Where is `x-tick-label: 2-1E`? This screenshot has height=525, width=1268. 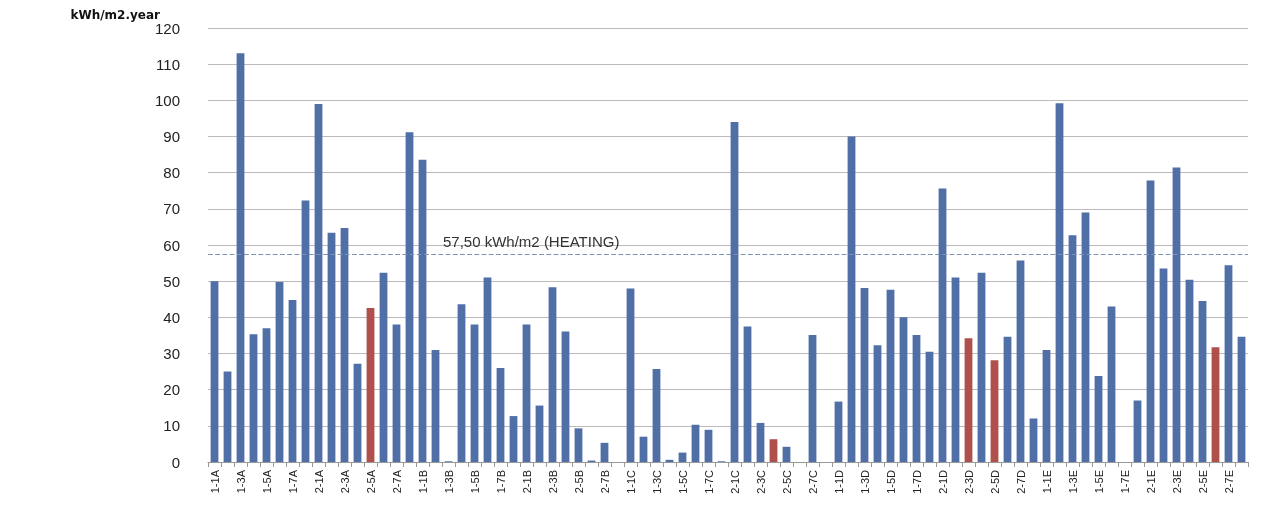
x-tick-label: 2-1E is located at coordinates (1150, 482).